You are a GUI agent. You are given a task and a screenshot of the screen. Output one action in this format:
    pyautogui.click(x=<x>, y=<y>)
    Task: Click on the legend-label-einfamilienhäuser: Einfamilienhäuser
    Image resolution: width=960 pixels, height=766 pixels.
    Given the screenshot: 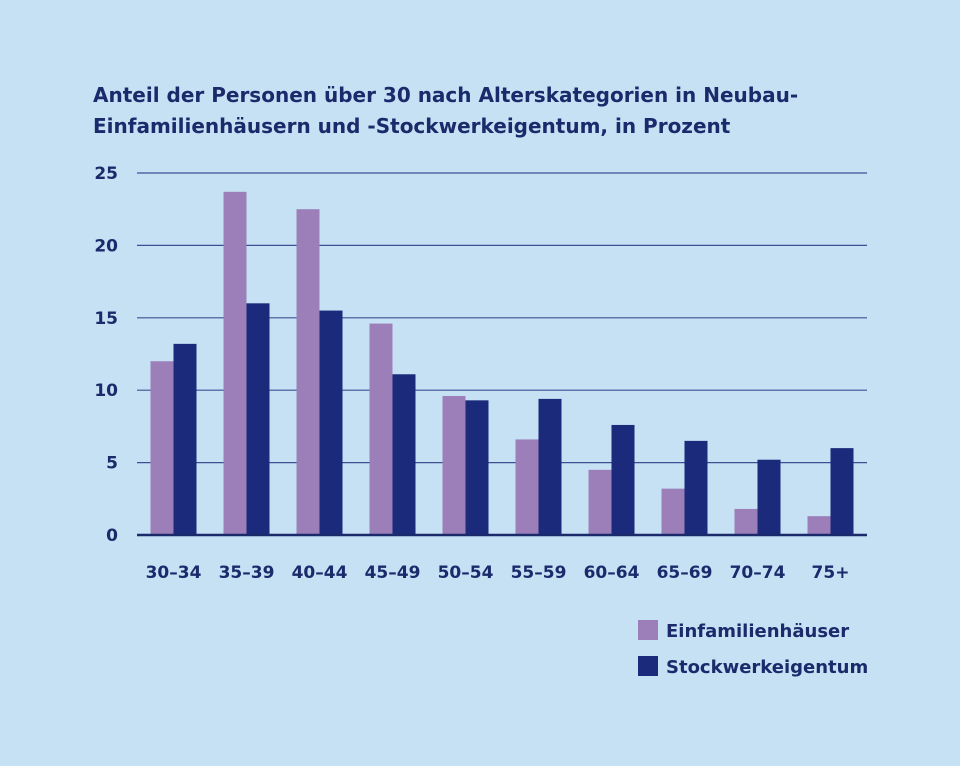 What is the action you would take?
    pyautogui.click(x=757, y=631)
    